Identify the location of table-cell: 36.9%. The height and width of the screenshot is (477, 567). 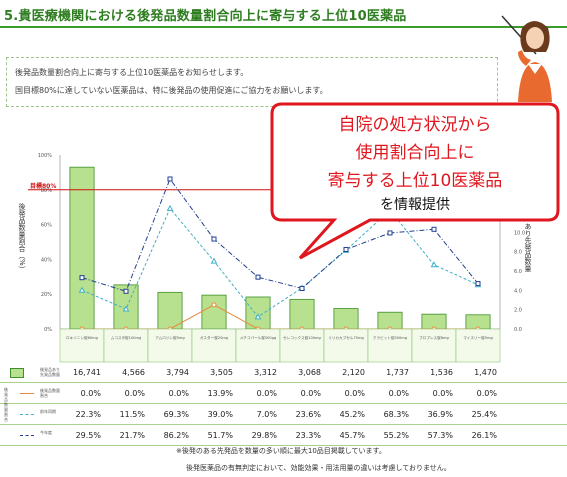
(440, 414).